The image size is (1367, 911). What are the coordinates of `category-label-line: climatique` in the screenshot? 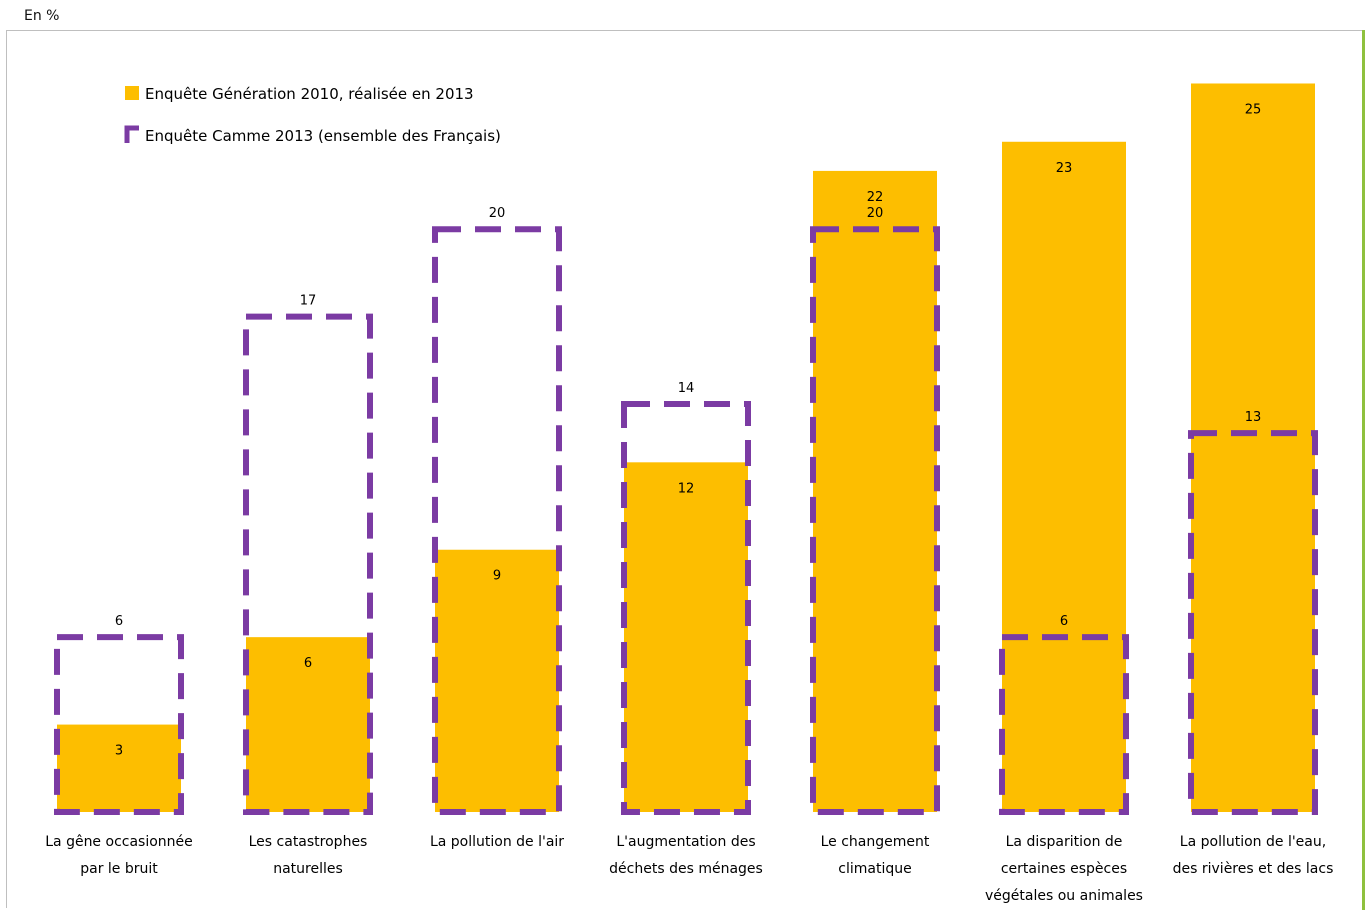 It's located at (874, 869).